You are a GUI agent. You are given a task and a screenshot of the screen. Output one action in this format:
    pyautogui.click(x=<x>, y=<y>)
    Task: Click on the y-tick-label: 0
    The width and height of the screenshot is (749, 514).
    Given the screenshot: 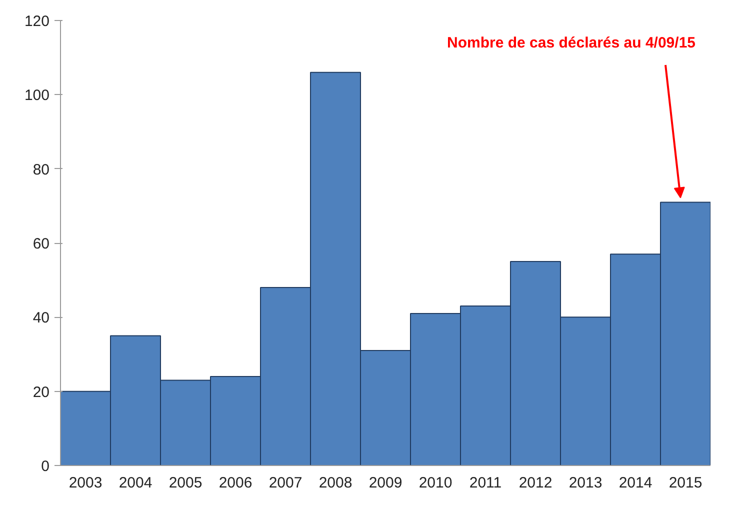 What is the action you would take?
    pyautogui.click(x=45, y=466)
    